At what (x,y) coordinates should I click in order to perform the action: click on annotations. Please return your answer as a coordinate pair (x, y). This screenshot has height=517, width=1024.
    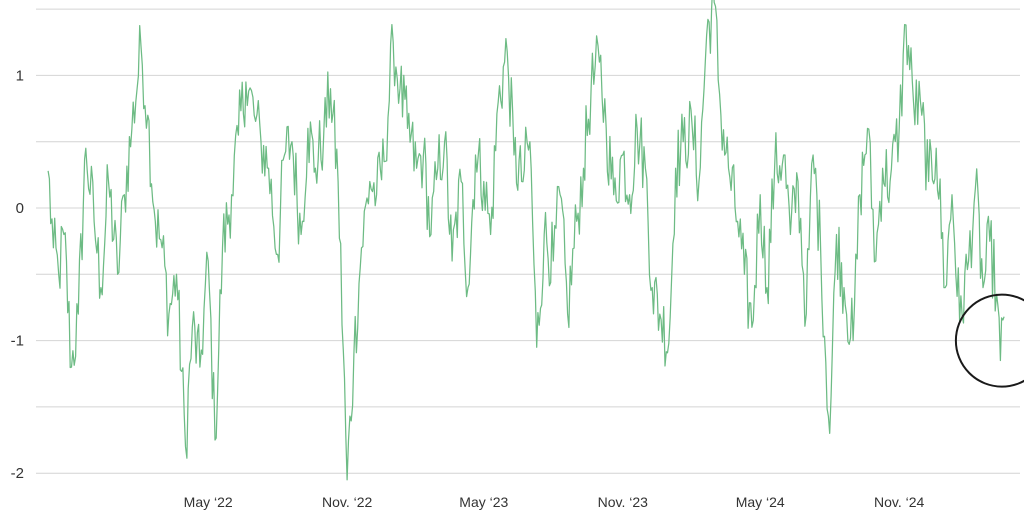
    Looking at the image, I should click on (989, 340).